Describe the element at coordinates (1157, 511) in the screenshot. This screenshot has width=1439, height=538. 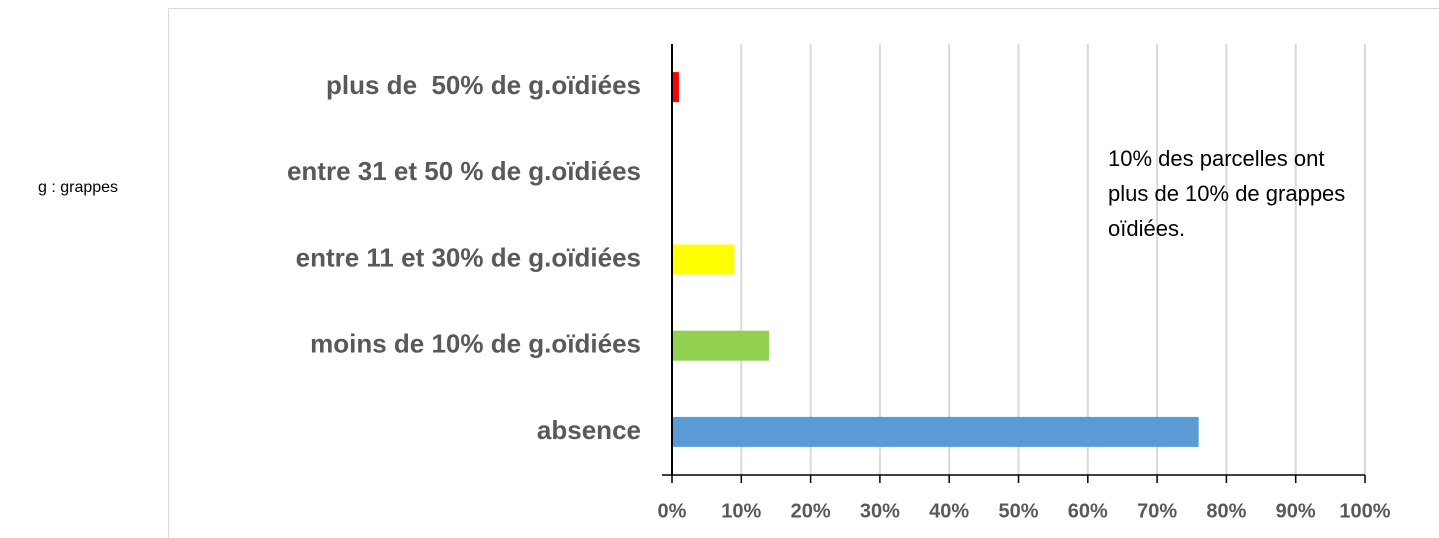
I see `x-tick-label: 70%` at that location.